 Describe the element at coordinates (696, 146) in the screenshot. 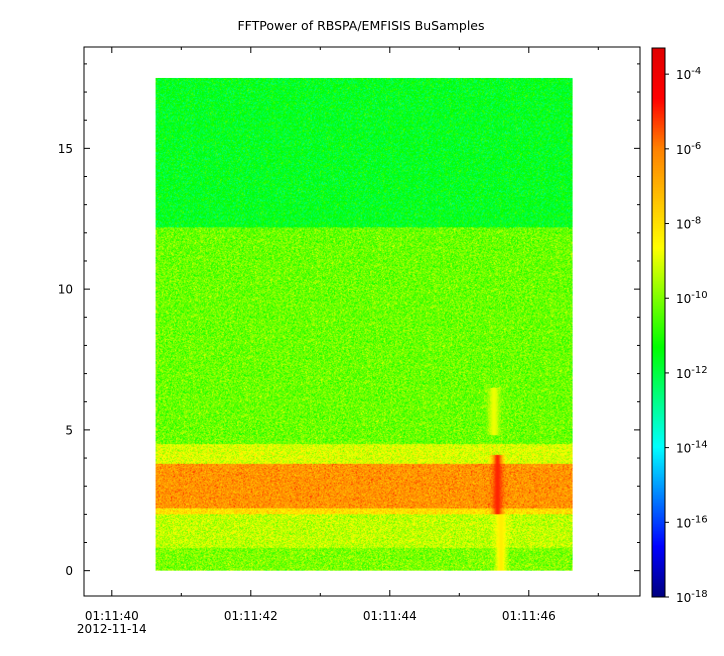

I see `colorbar-tick-exponent: -6` at that location.